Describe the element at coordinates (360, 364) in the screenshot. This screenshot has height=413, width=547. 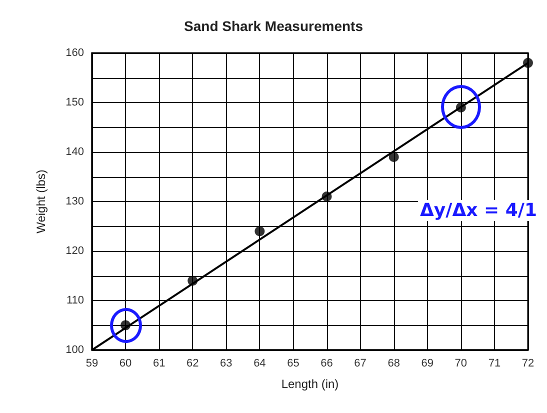
I see `x-tick-label: 67` at that location.